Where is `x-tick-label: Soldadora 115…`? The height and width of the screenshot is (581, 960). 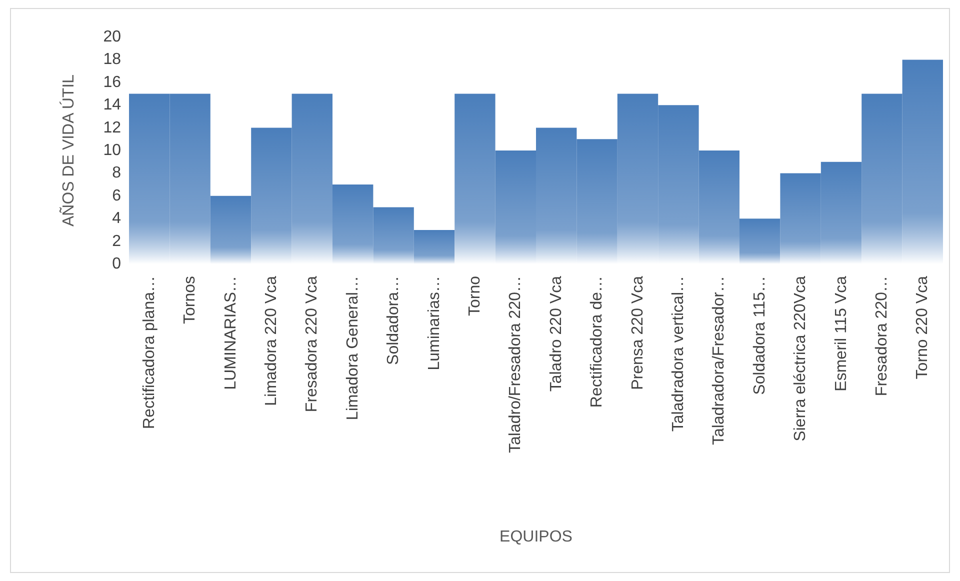
x-tick-label: Soldadora 115… is located at coordinates (759, 335).